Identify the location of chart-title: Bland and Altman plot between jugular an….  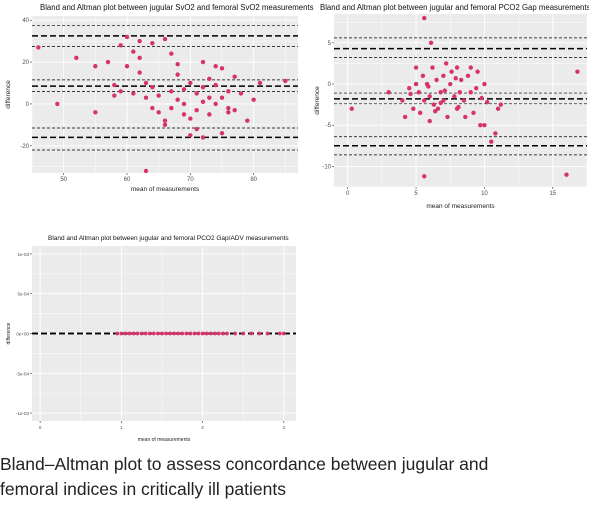
(454, 7).